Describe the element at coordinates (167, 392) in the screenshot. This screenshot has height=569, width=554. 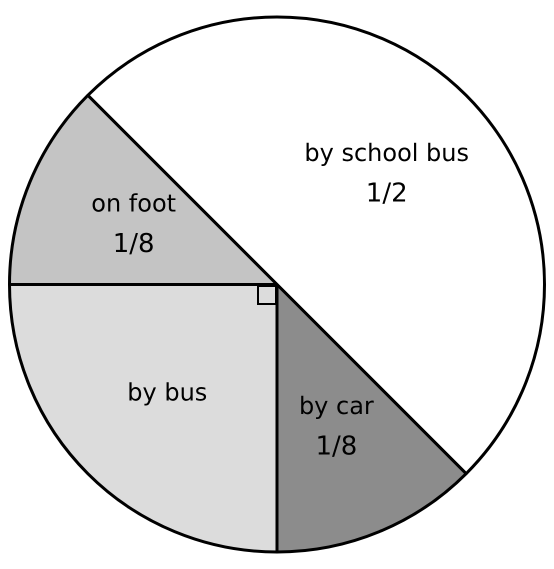
I see `slice-label: by bus` at that location.